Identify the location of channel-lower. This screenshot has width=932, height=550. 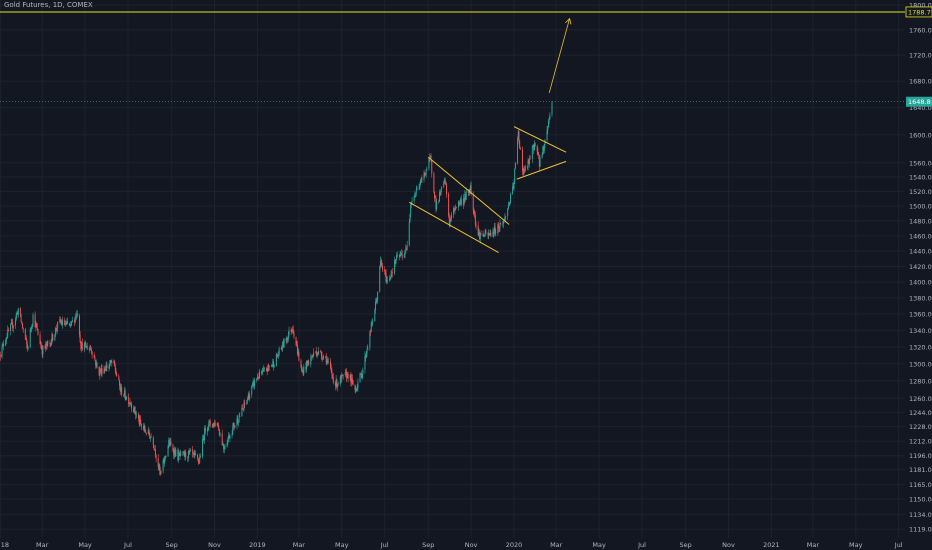
(454, 227).